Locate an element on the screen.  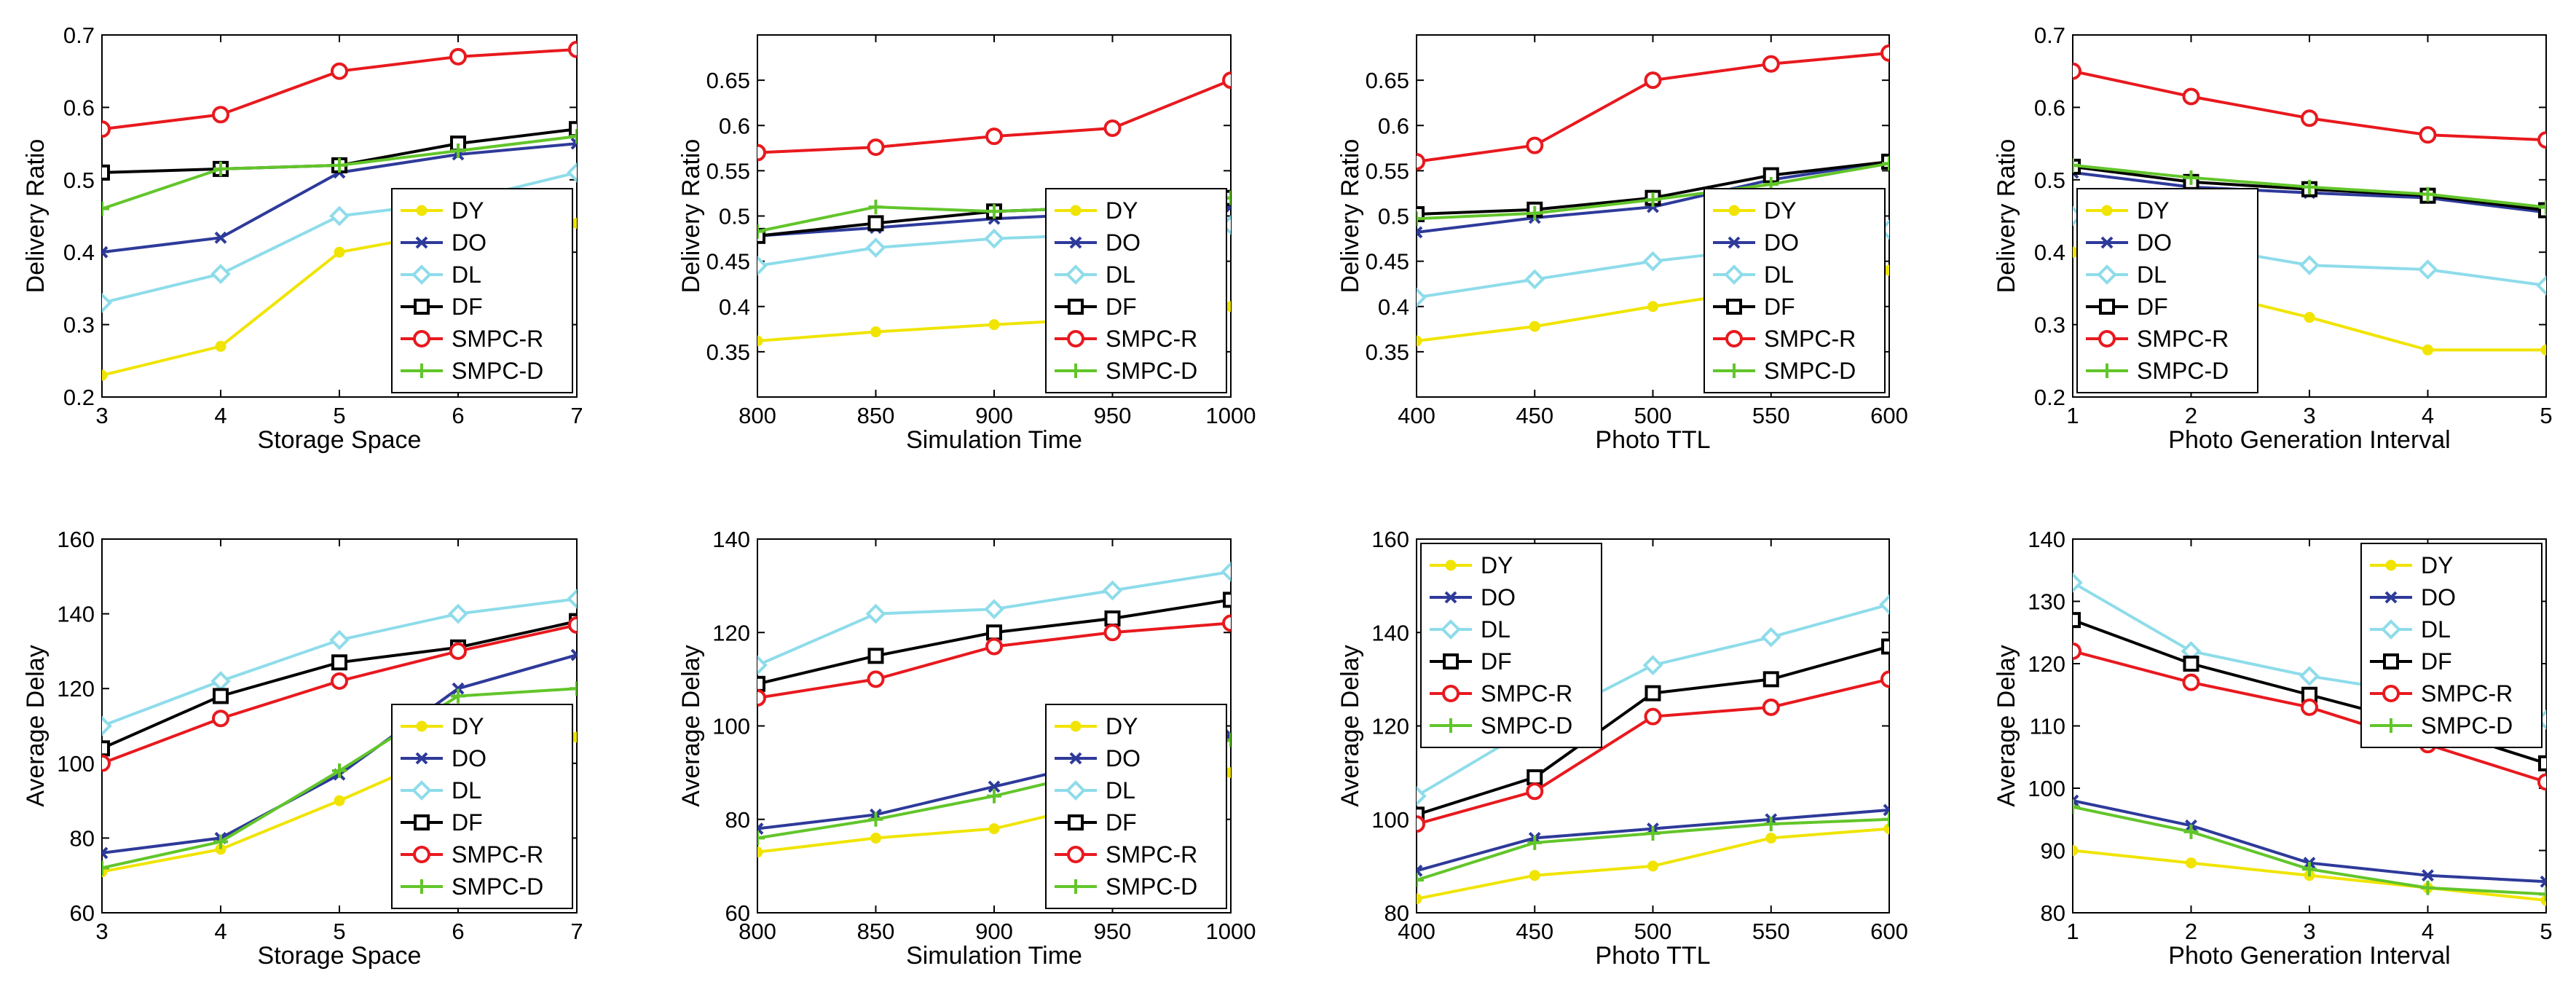
y-tick-label: 0.55 is located at coordinates (728, 171).